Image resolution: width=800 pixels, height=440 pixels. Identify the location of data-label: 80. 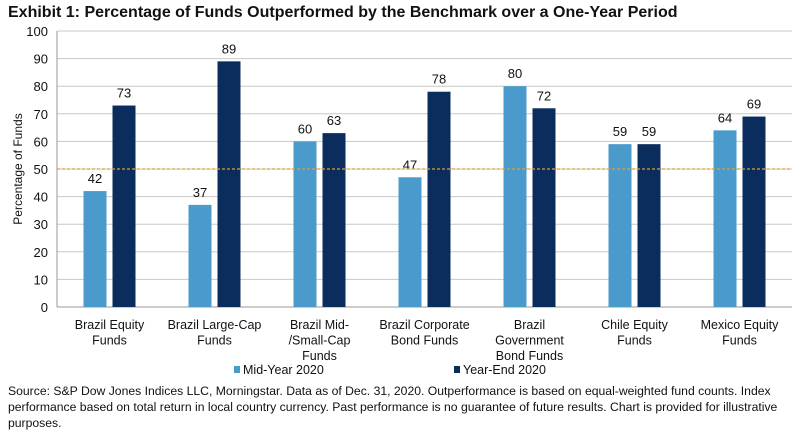
(515, 73).